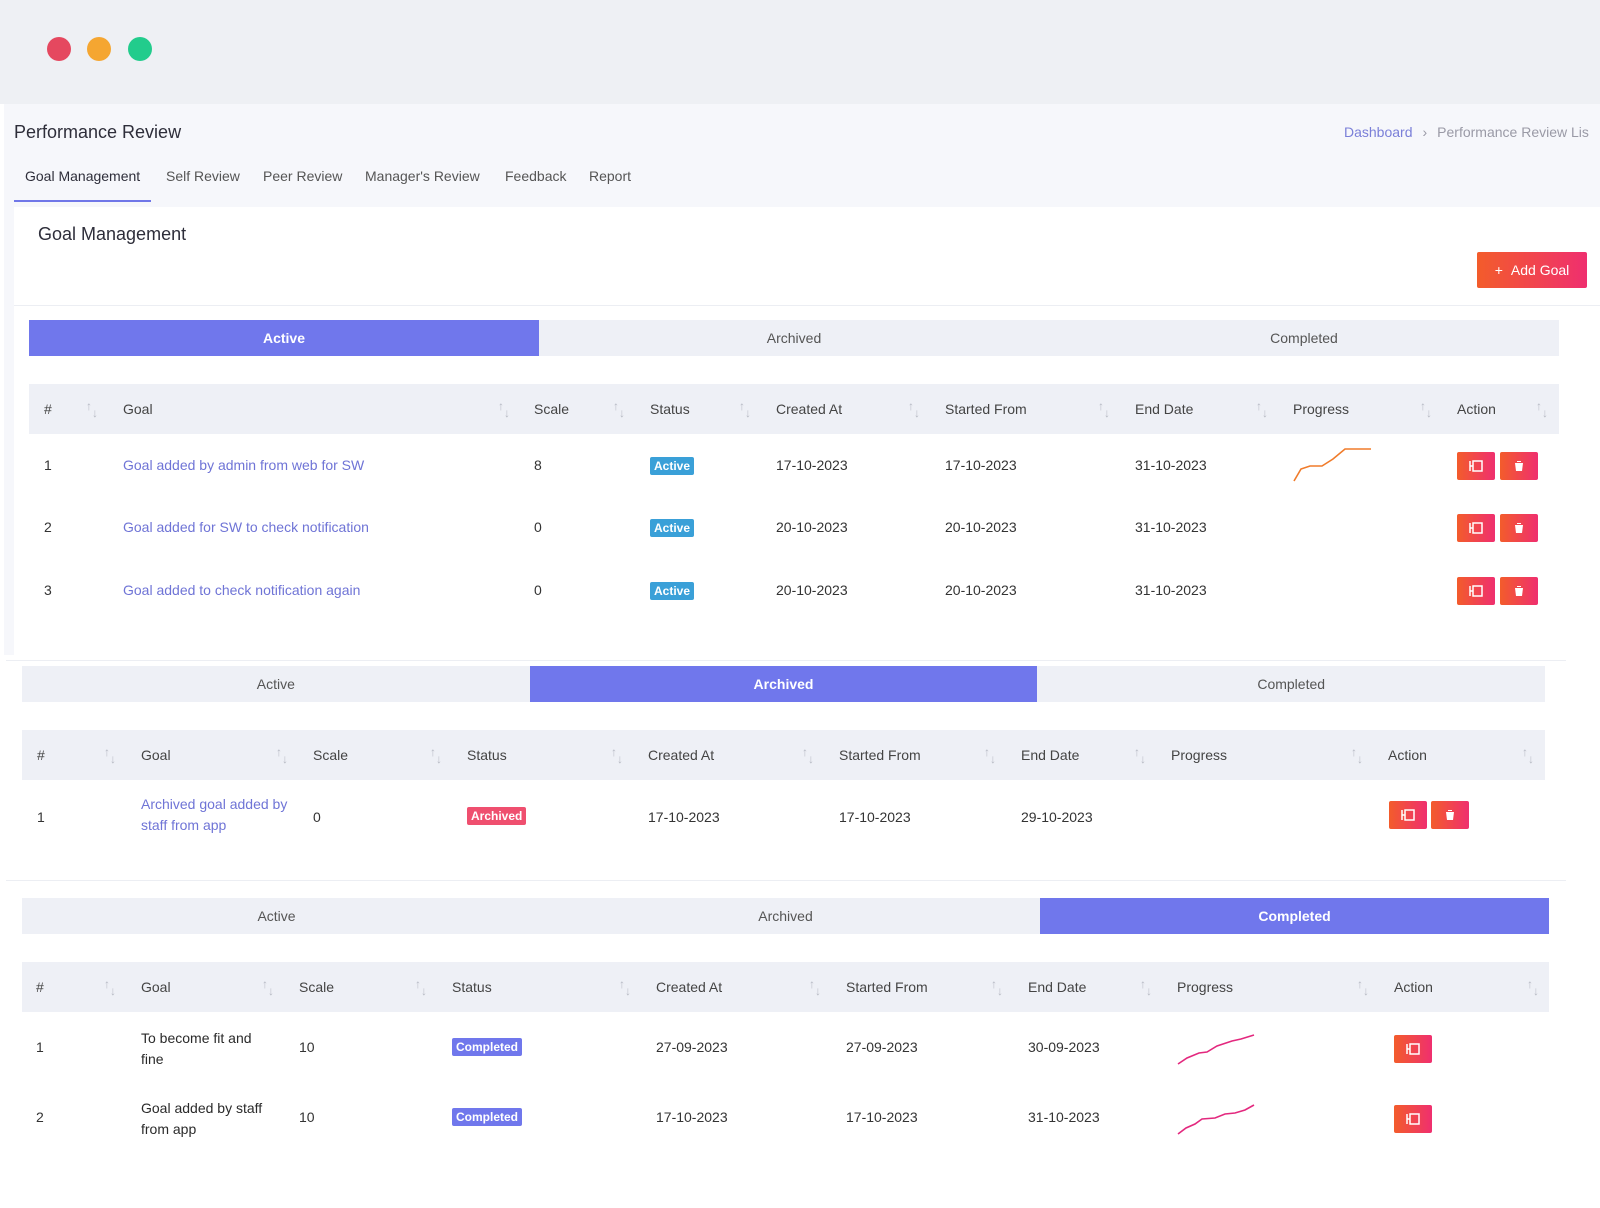 This screenshot has height=1208, width=1600. I want to click on cell-started-from: 20-10-2023, so click(981, 590).